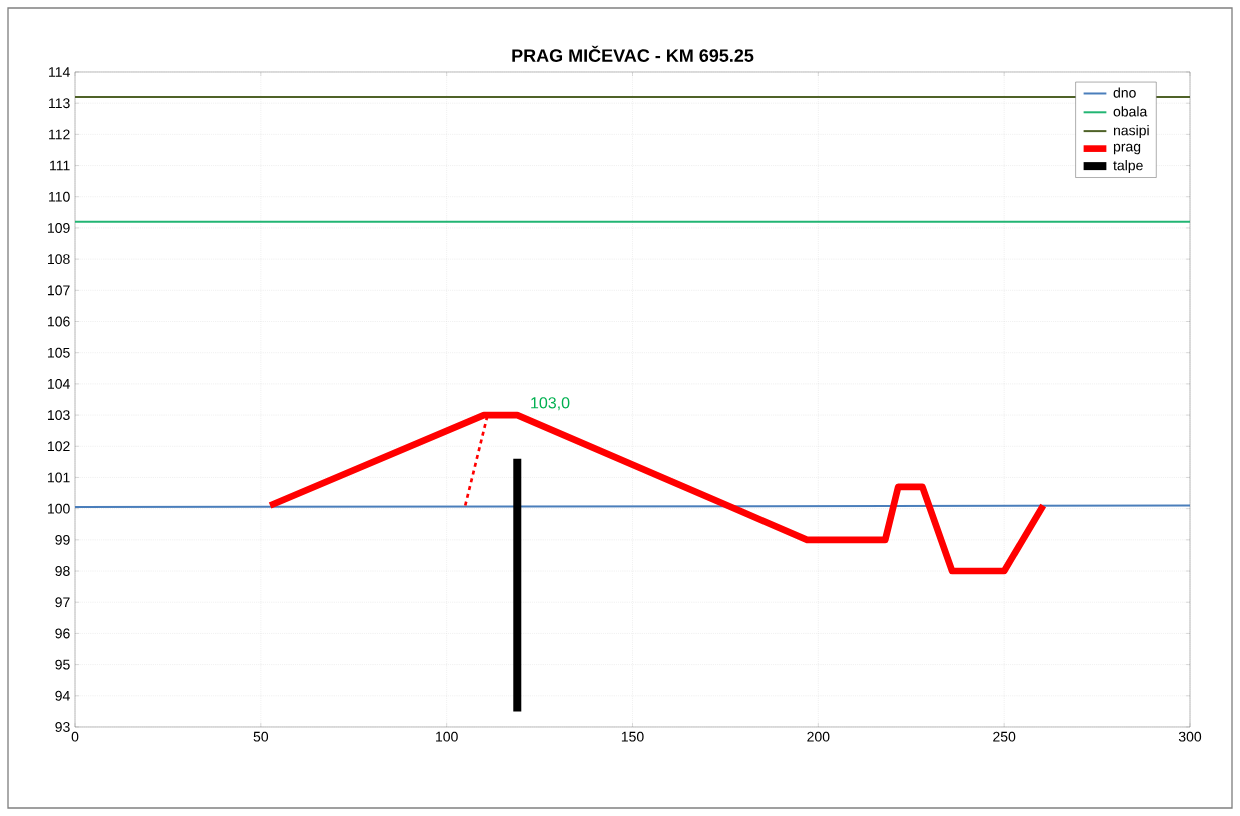 The image size is (1240, 816). What do you see at coordinates (59, 134) in the screenshot?
I see `y-tick-label: 112` at bounding box center [59, 134].